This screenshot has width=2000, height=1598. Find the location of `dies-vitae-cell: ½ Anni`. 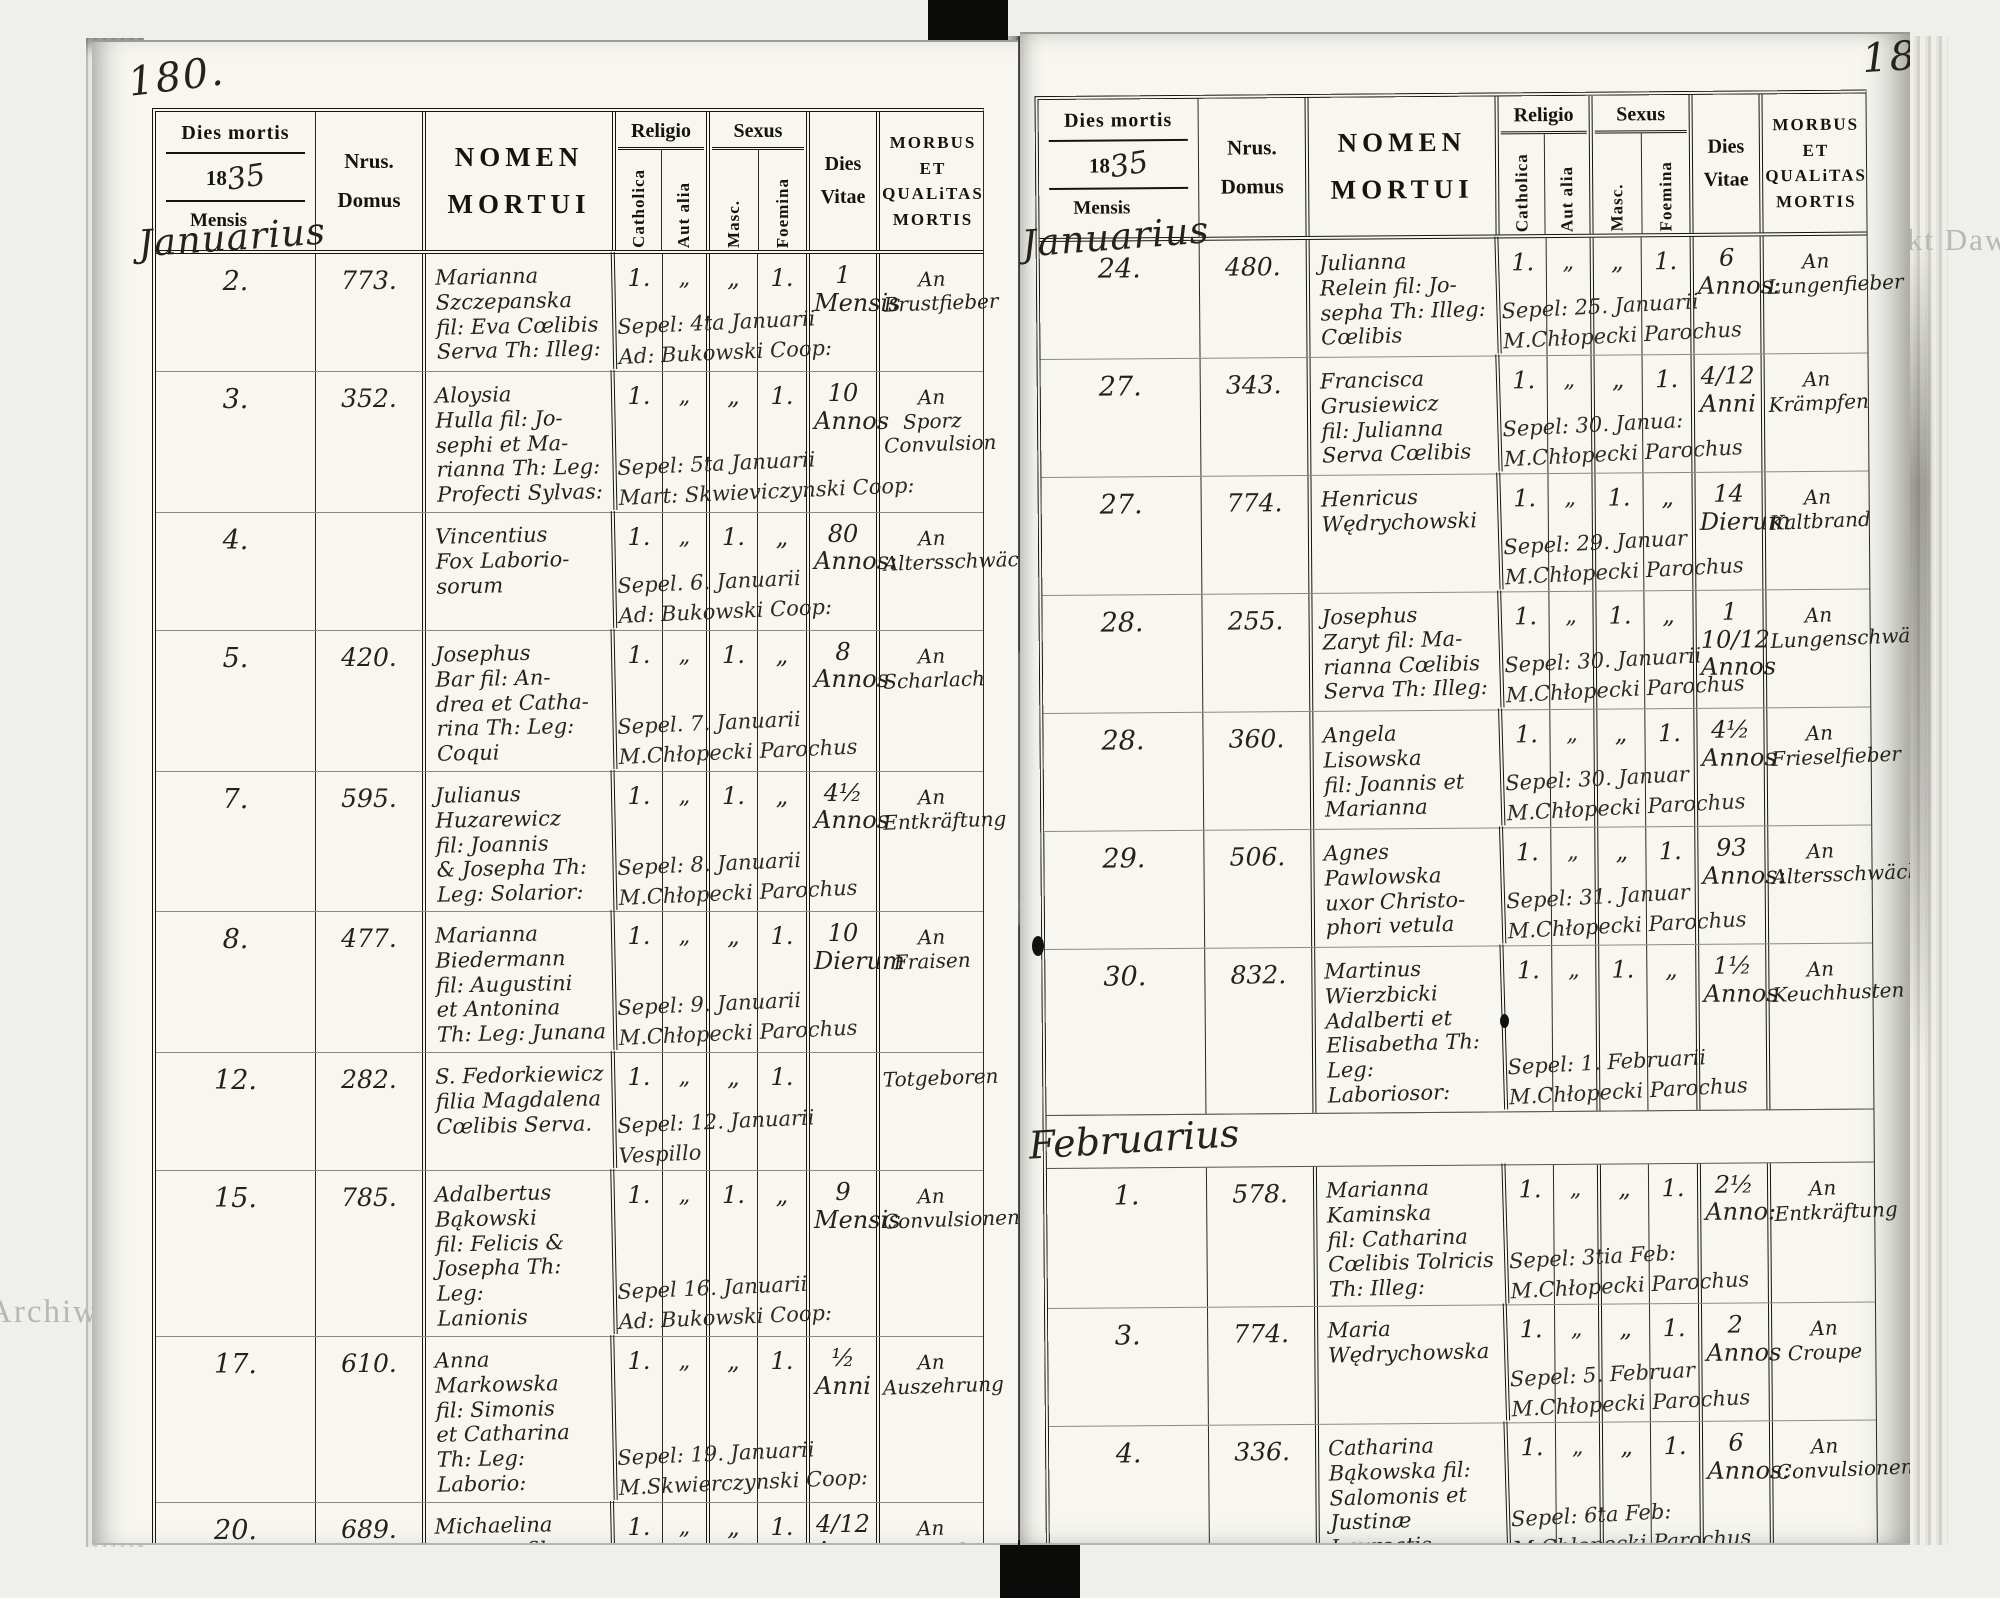

dies-vitae-cell: ½ Anni is located at coordinates (845, 1419).